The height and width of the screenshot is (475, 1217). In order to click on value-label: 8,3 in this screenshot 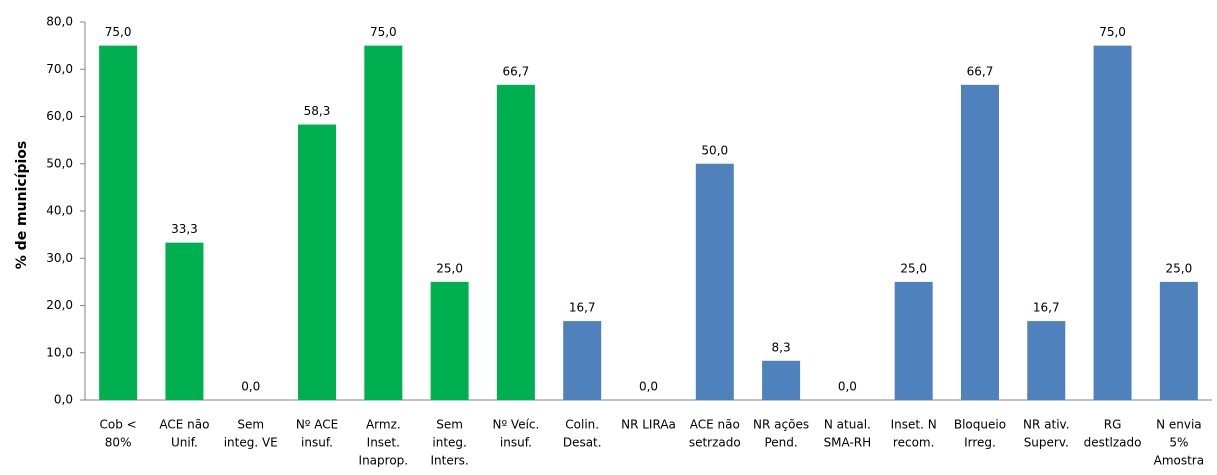, I will do `click(781, 347)`.